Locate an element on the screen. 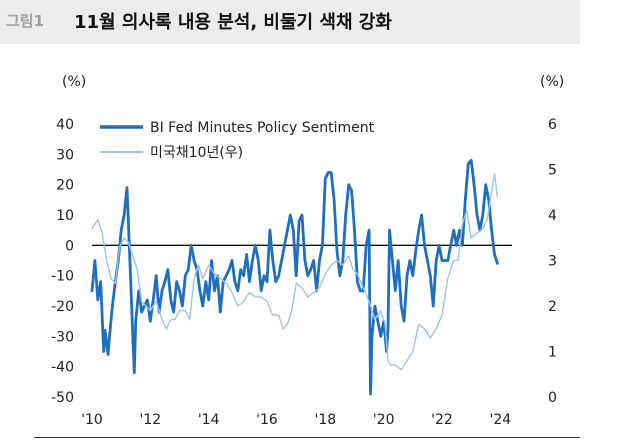 The image size is (643, 445). legend-label: 미국채10년(우) is located at coordinates (196, 153).